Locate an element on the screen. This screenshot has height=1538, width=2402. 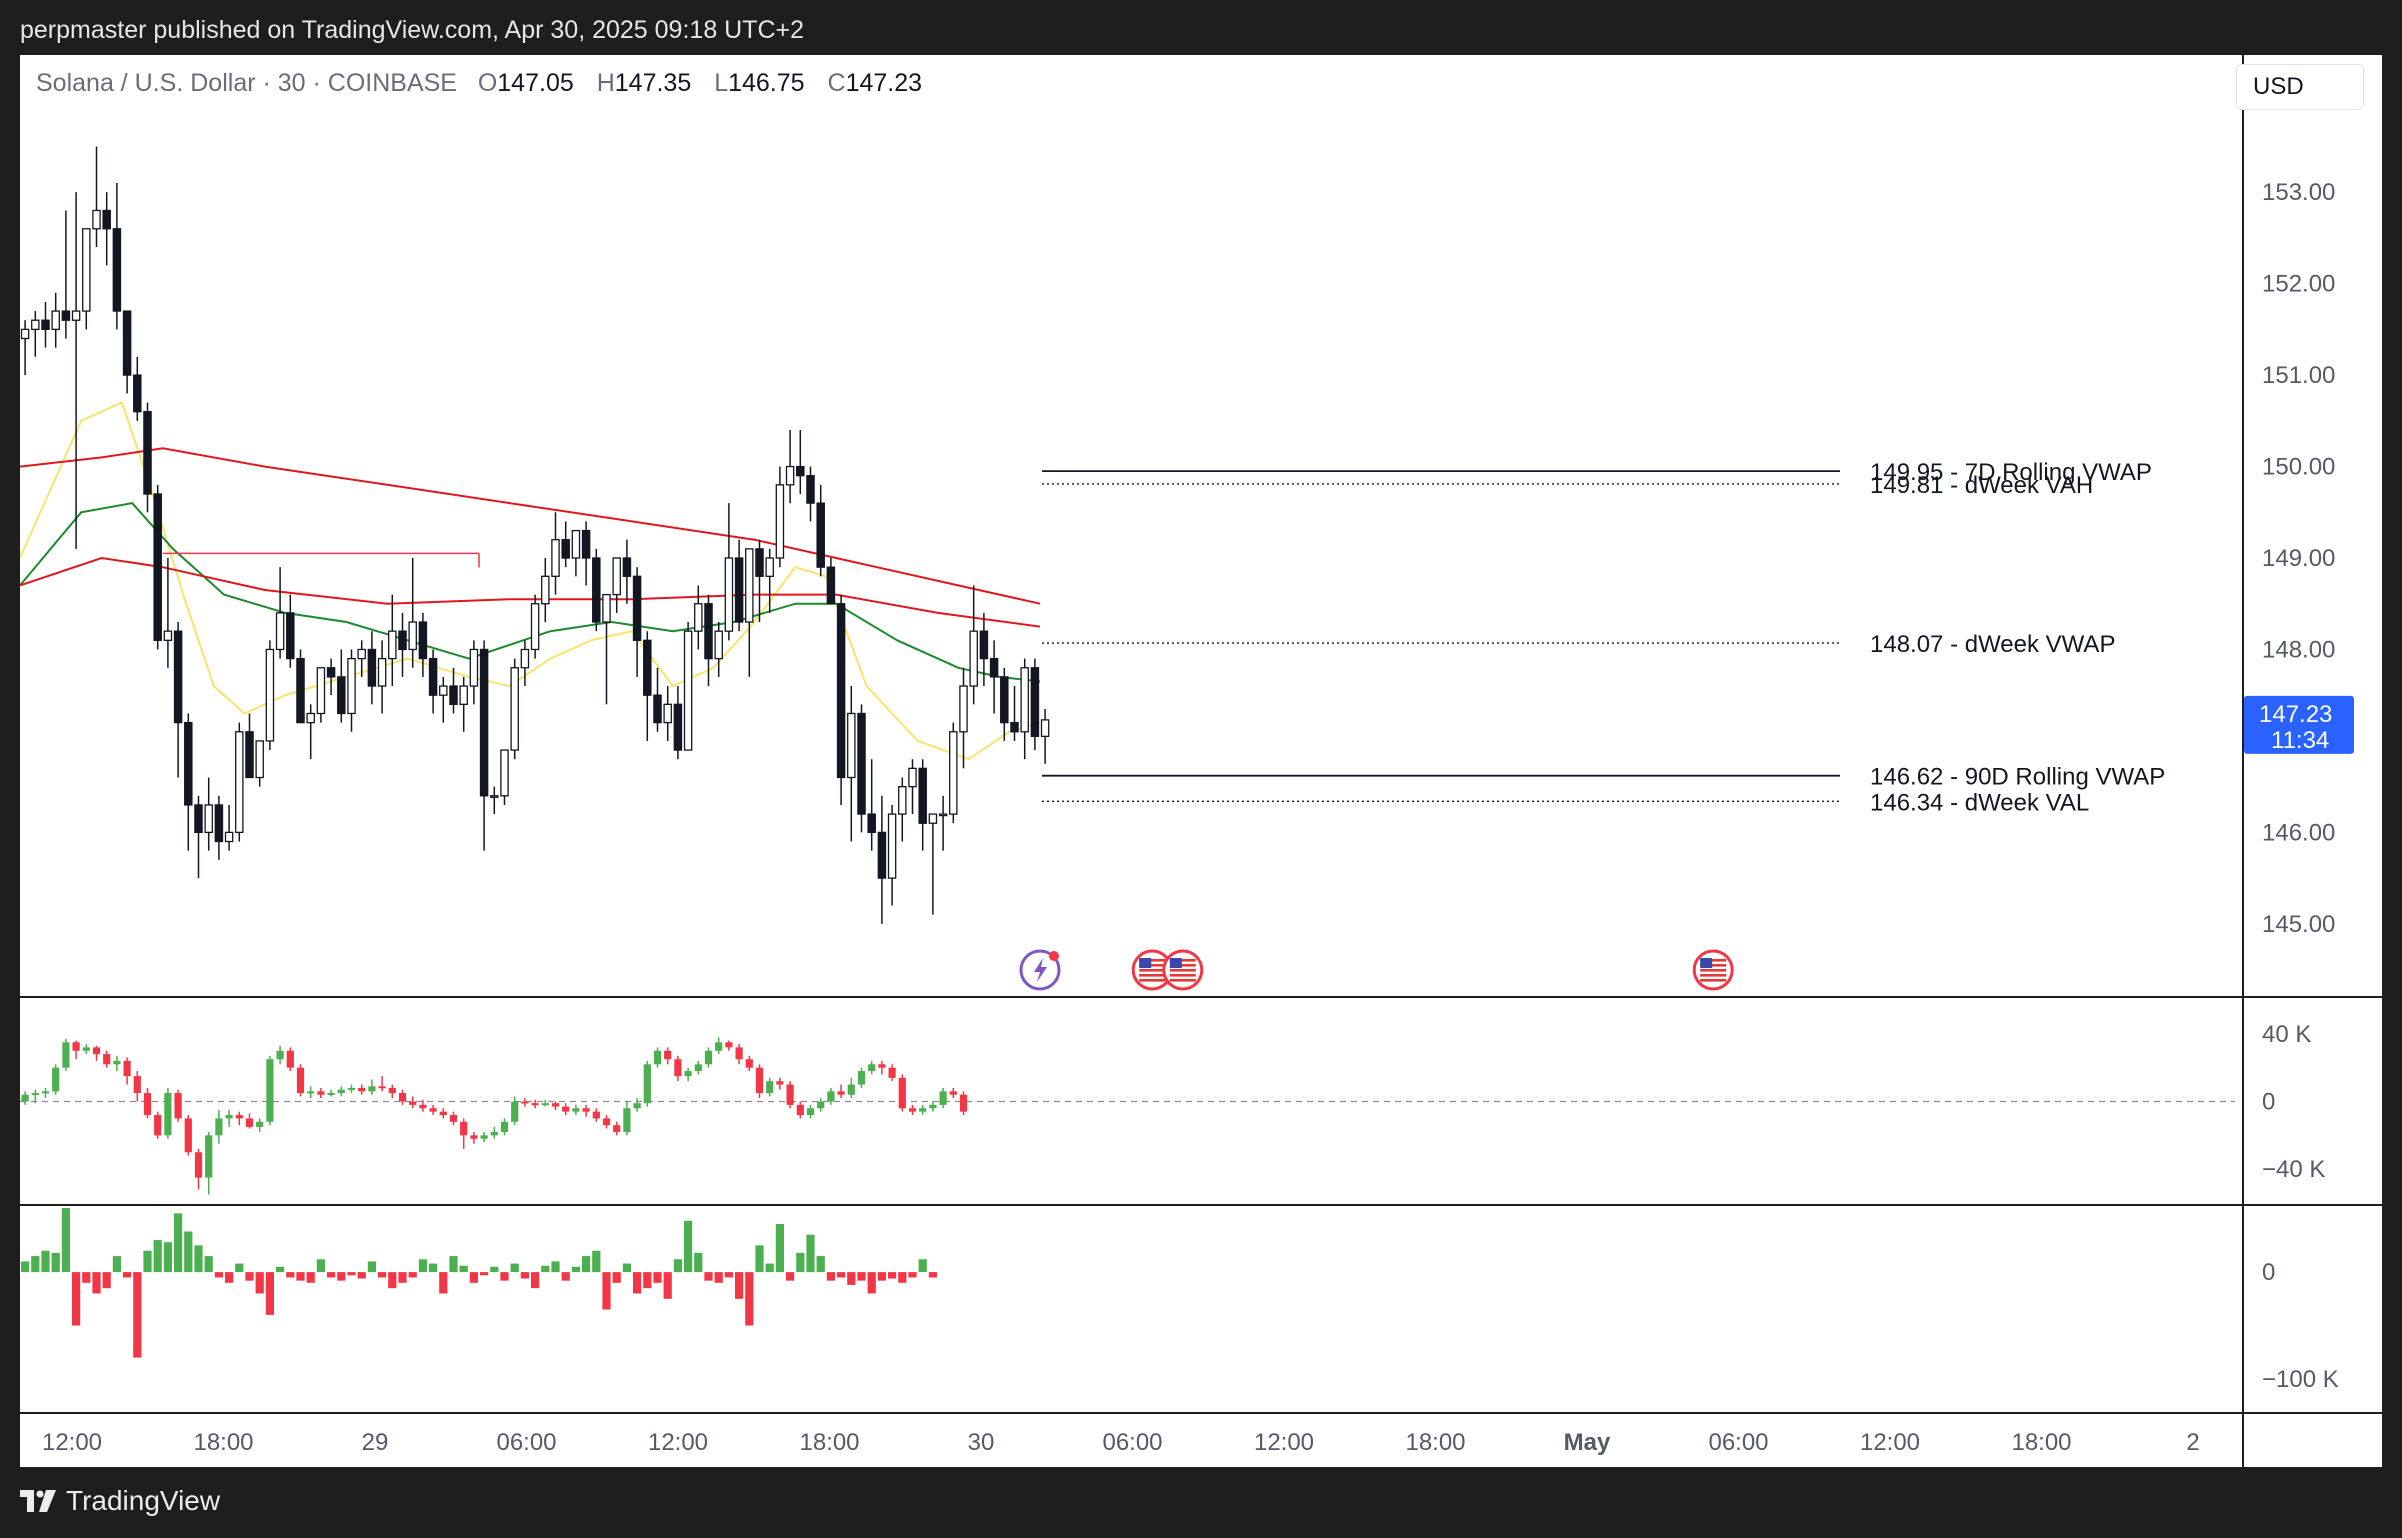
event-icons is located at coordinates (1376, 970).